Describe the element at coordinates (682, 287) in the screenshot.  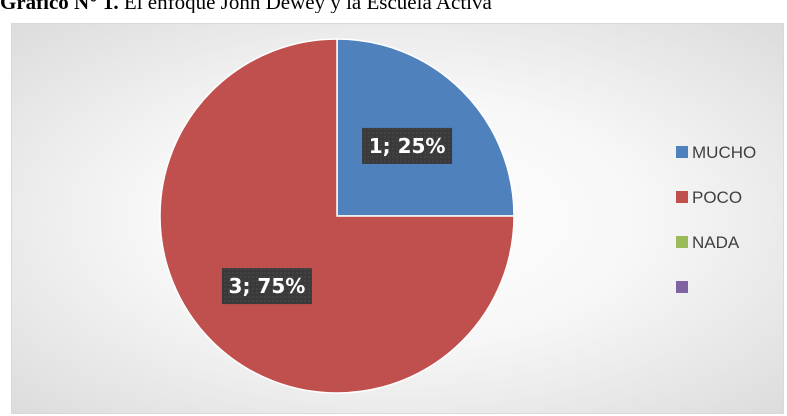
I see `legend-swatch-blank` at that location.